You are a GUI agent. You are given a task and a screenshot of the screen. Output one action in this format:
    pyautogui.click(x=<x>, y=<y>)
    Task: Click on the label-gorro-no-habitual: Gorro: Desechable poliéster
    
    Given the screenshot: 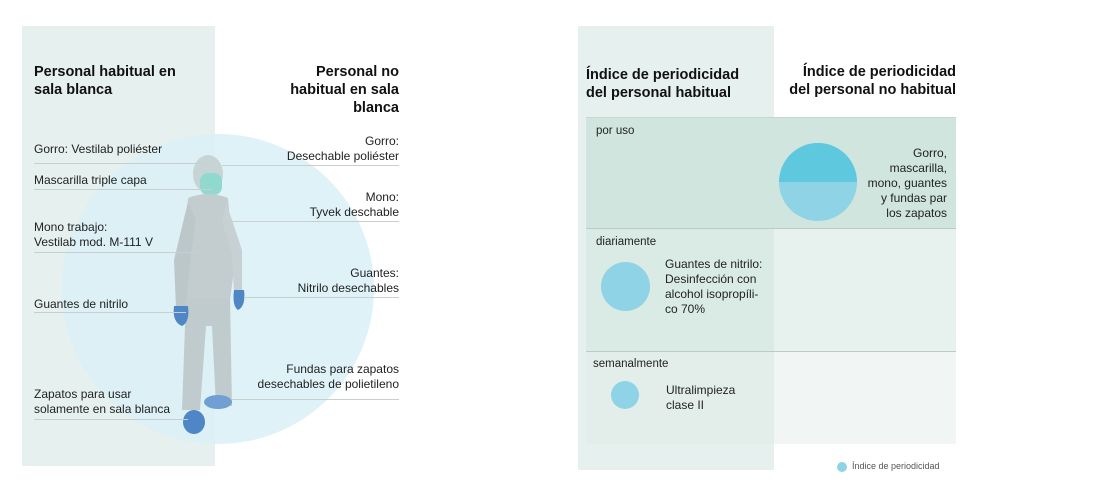 What is the action you would take?
    pyautogui.click(x=342, y=148)
    